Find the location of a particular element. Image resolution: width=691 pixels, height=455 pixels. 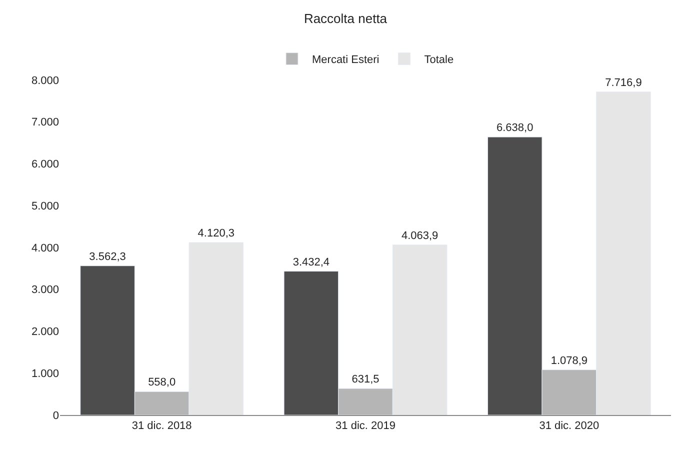

data-label: 631,5 is located at coordinates (366, 380).